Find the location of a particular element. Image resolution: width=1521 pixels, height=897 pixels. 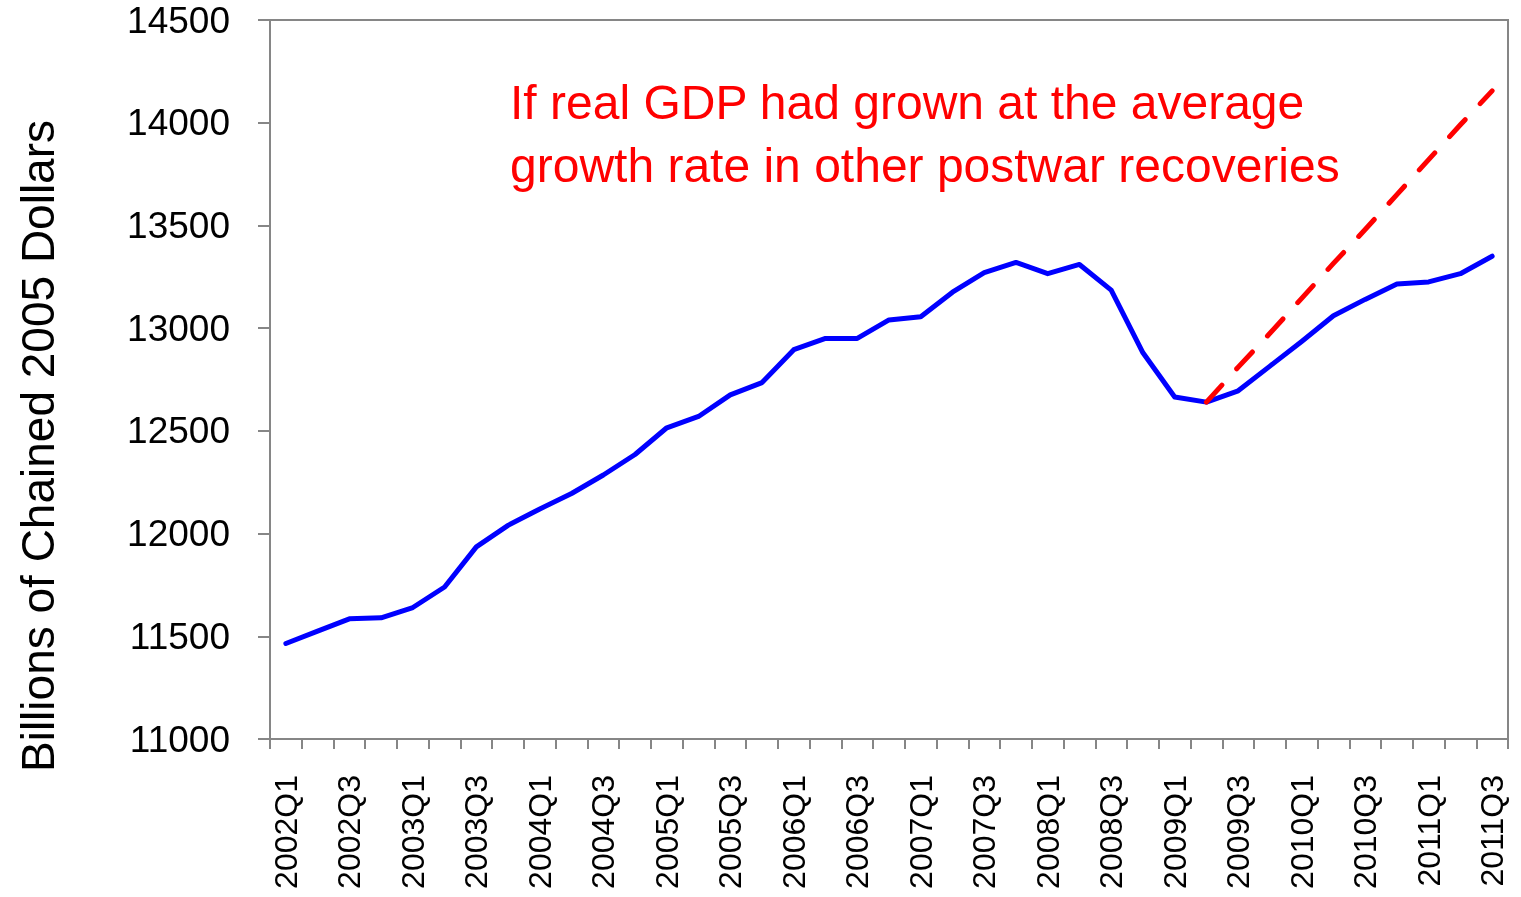

y-tick-label: 12000 is located at coordinates (178, 534).